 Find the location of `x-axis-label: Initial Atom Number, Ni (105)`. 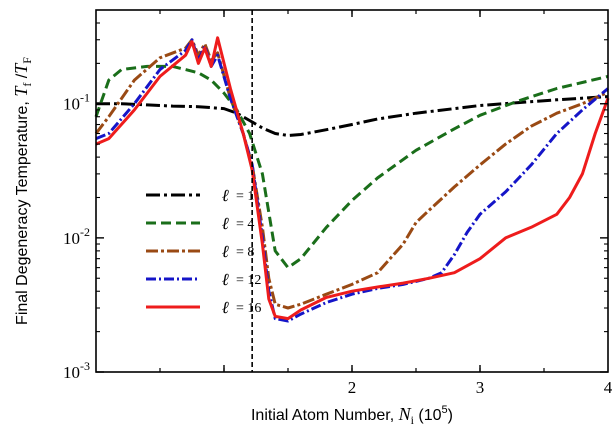

x-axis-label: Initial Atom Number, Ni (105) is located at coordinates (352, 415).